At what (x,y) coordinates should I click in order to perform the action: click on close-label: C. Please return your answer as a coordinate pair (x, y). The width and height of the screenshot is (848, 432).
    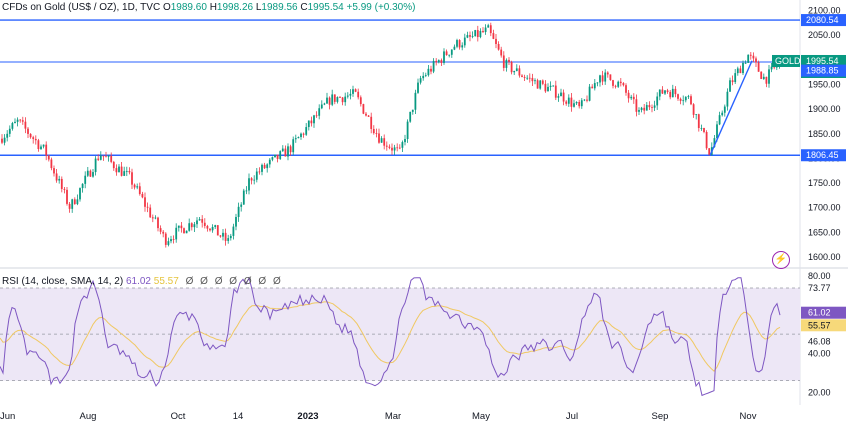
    Looking at the image, I should click on (304, 7).